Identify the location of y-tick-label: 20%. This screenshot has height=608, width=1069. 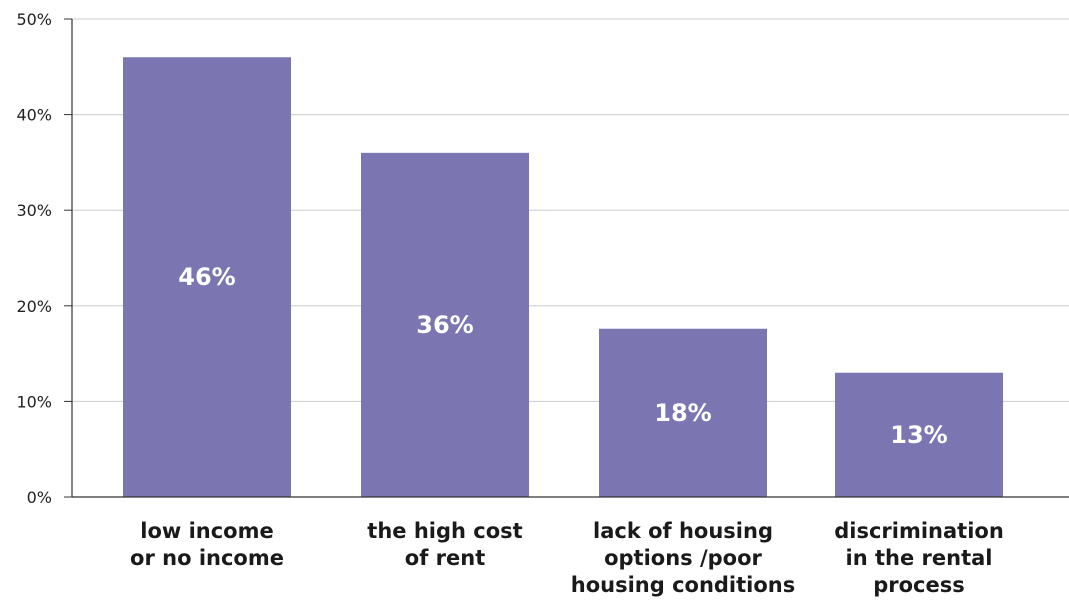
(34, 306).